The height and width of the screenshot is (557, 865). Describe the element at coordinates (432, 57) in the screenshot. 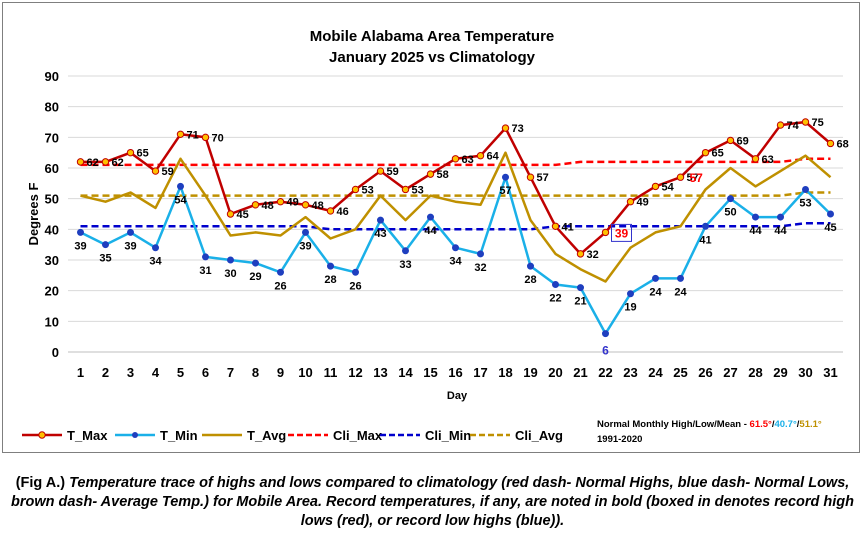

I see `chart-subtitle: January 2025 vs Climatology` at that location.